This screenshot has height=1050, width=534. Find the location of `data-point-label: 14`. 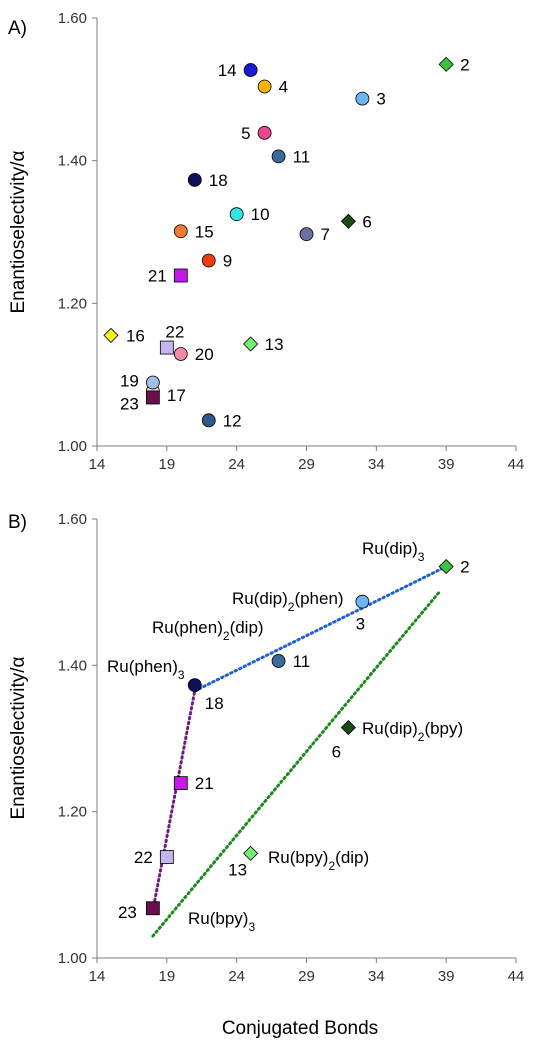

data-point-label: 14 is located at coordinates (227, 70).